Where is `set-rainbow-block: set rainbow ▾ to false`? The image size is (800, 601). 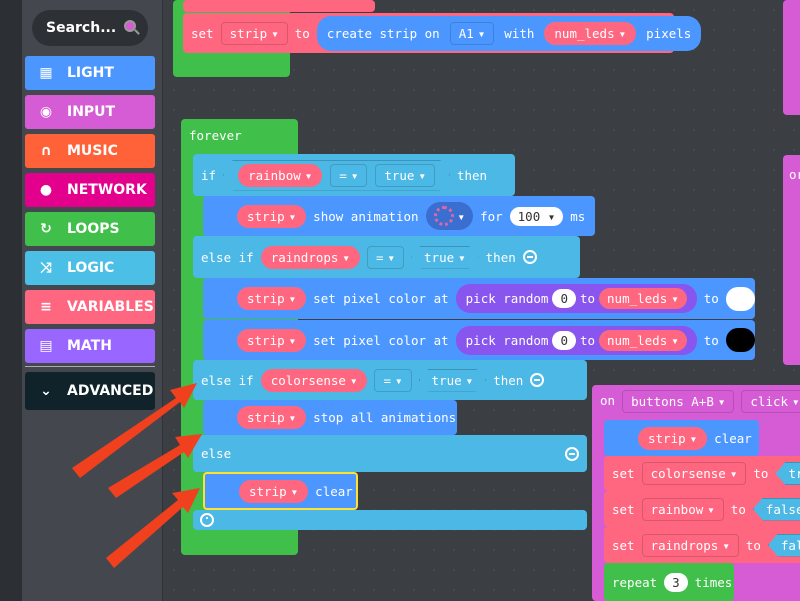
set-rainbow-block: set rainbow ▾ to false is located at coordinates (702, 509).